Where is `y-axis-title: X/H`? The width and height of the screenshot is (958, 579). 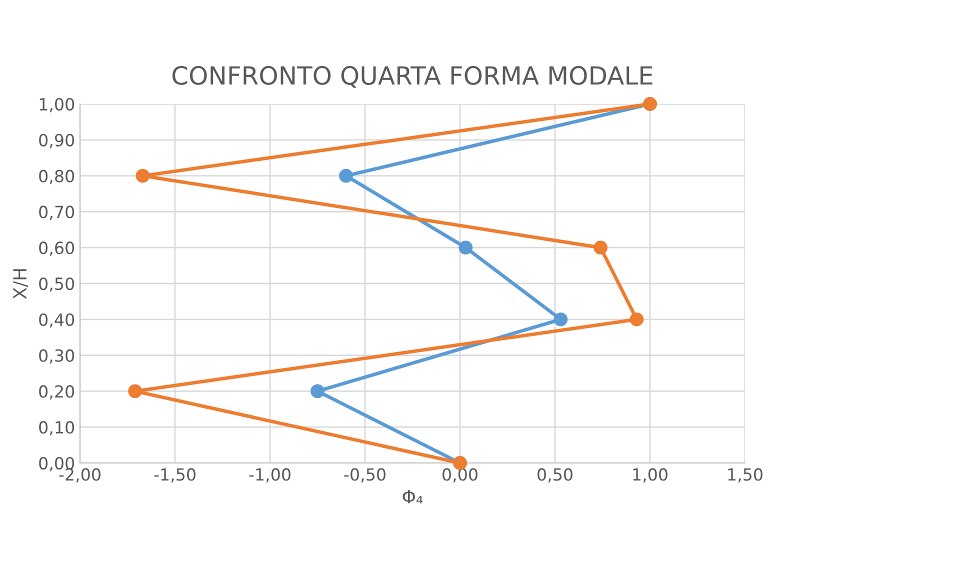 y-axis-title: X/H is located at coordinates (20, 284).